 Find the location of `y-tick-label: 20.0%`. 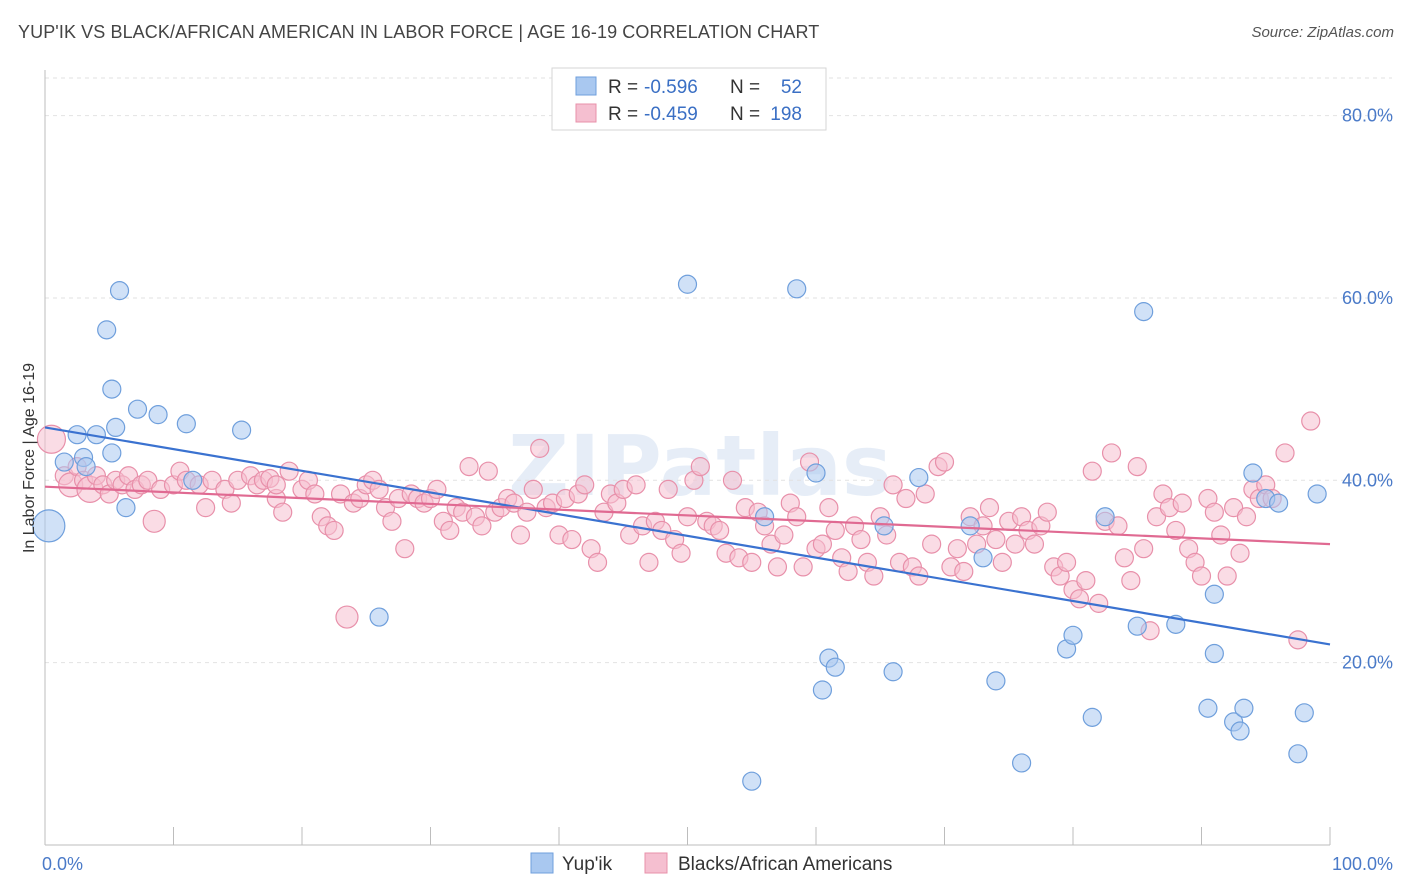

y-tick-label: 20.0% is located at coordinates (1367, 663).